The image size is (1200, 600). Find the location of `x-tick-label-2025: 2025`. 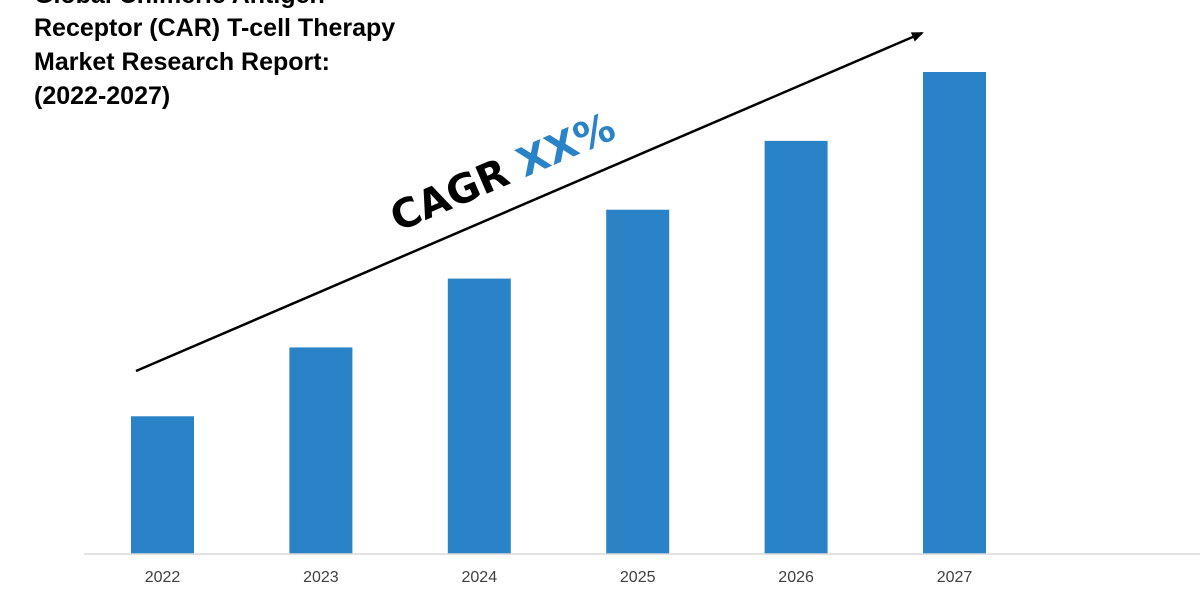

x-tick-label-2025: 2025 is located at coordinates (638, 577).